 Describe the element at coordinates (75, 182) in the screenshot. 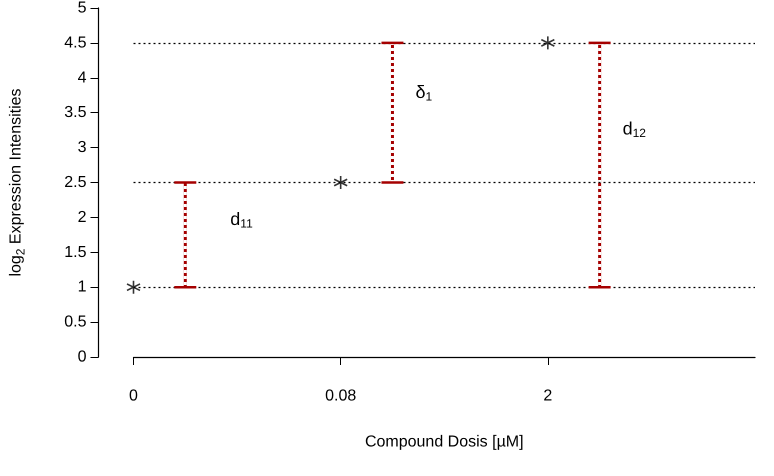

I see `y-tick-label: 2.5` at that location.